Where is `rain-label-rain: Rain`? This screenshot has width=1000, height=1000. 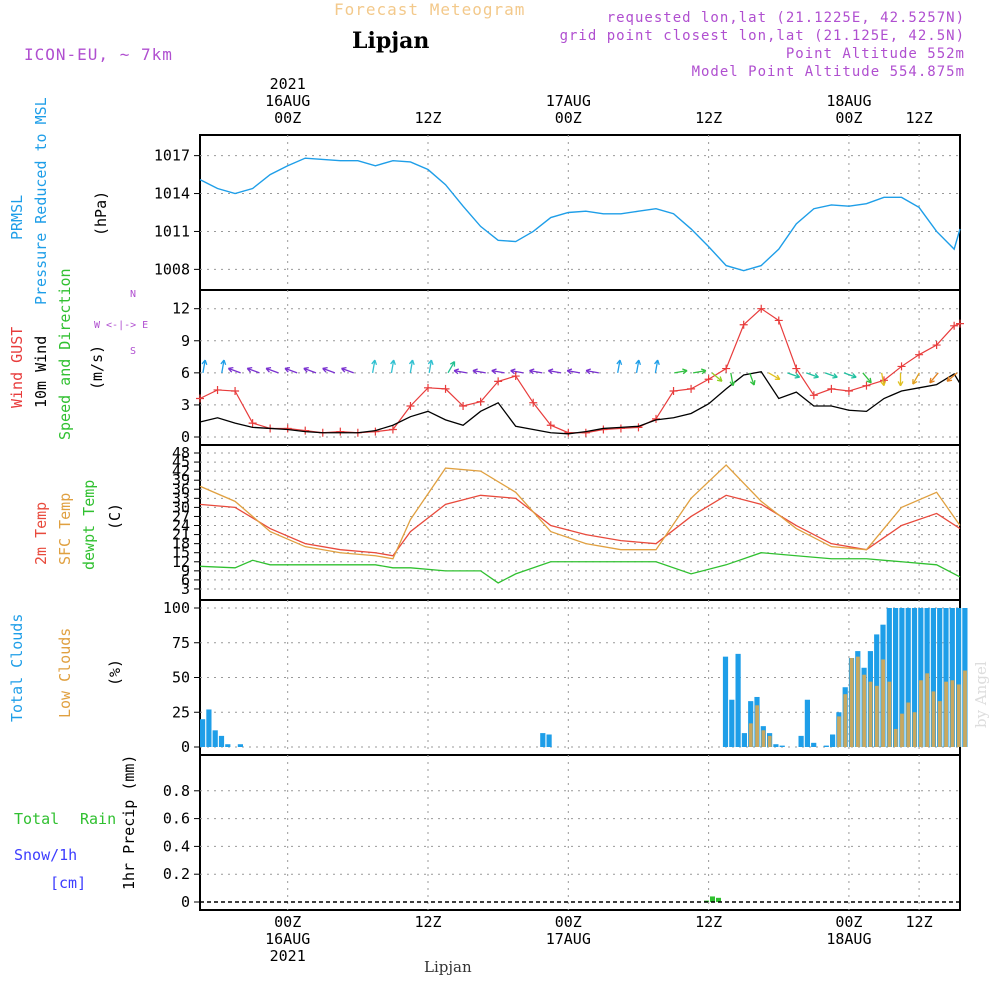
rain-label-rain: Rain is located at coordinates (98, 819).